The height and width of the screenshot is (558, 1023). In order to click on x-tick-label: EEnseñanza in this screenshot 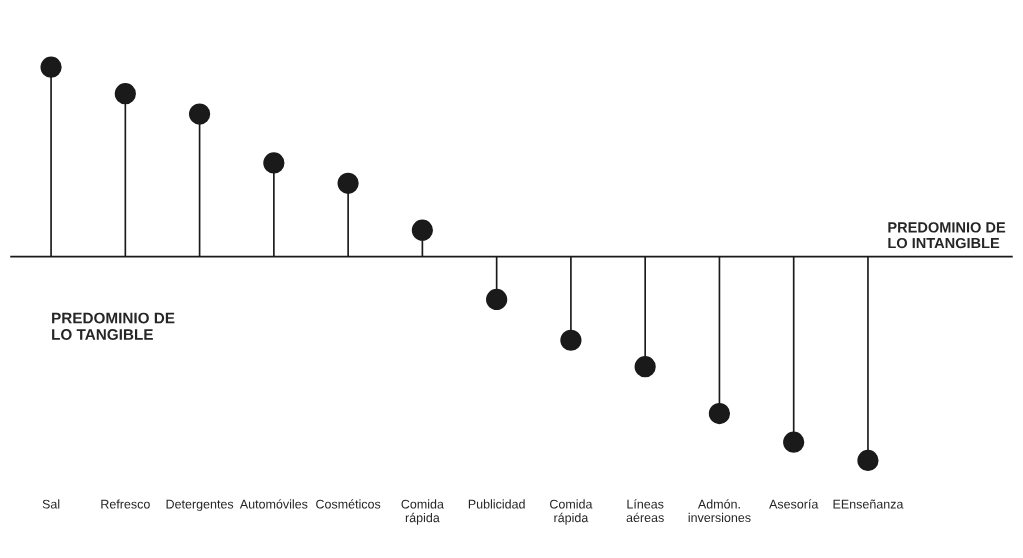, I will do `click(868, 504)`.